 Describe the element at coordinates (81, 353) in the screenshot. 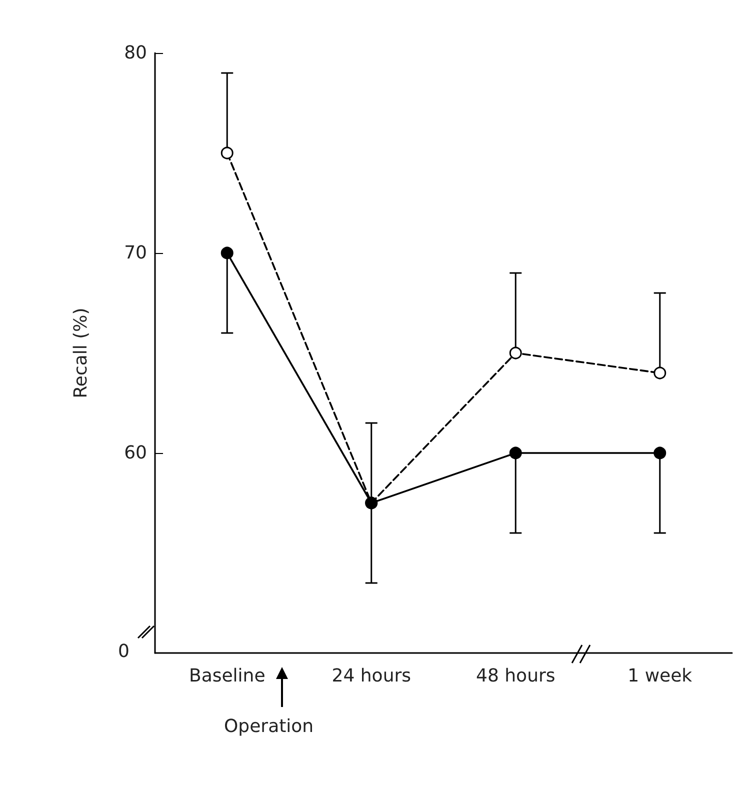

I see `y-axis-title: Recall (%)` at that location.